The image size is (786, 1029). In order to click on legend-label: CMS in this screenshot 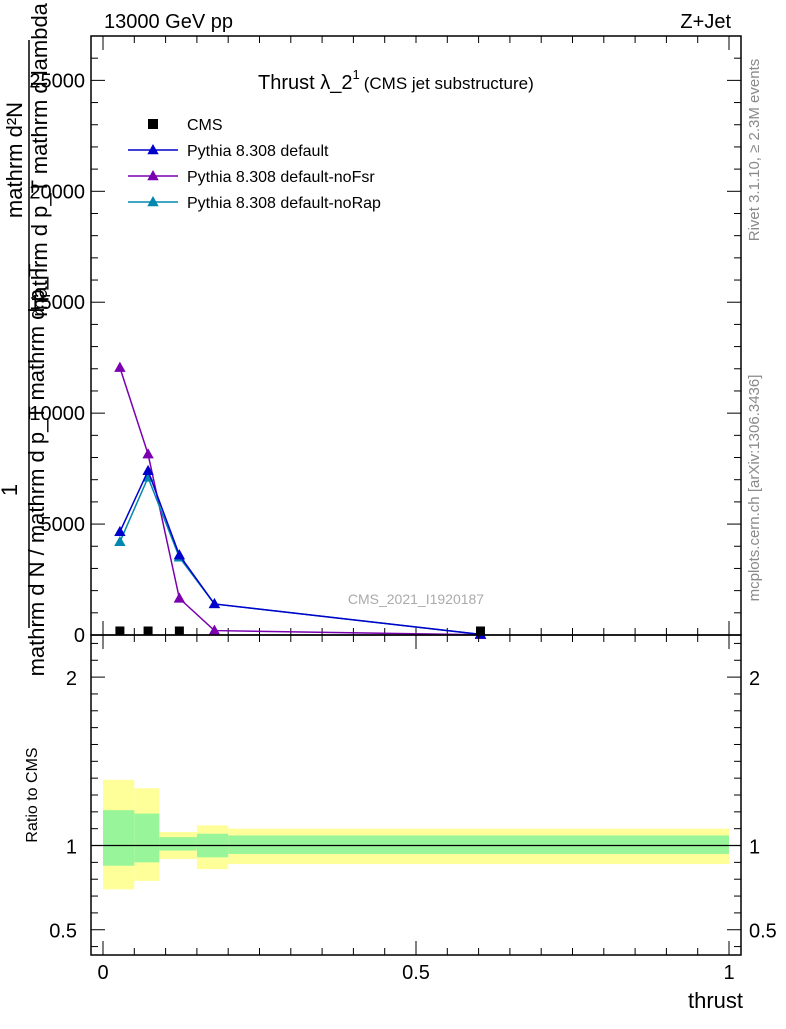, I will do `click(205, 125)`.